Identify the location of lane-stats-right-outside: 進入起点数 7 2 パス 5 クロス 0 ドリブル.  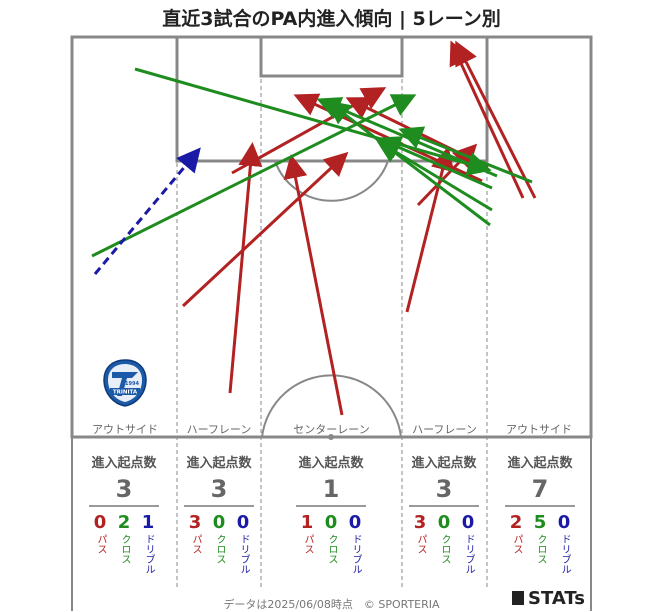
(540, 513).